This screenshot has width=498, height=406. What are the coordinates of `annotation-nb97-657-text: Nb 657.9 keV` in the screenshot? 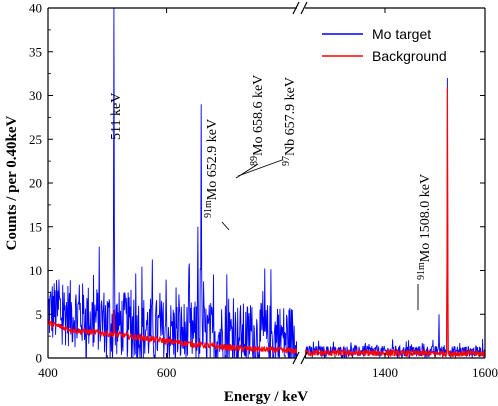 It's located at (290, 116).